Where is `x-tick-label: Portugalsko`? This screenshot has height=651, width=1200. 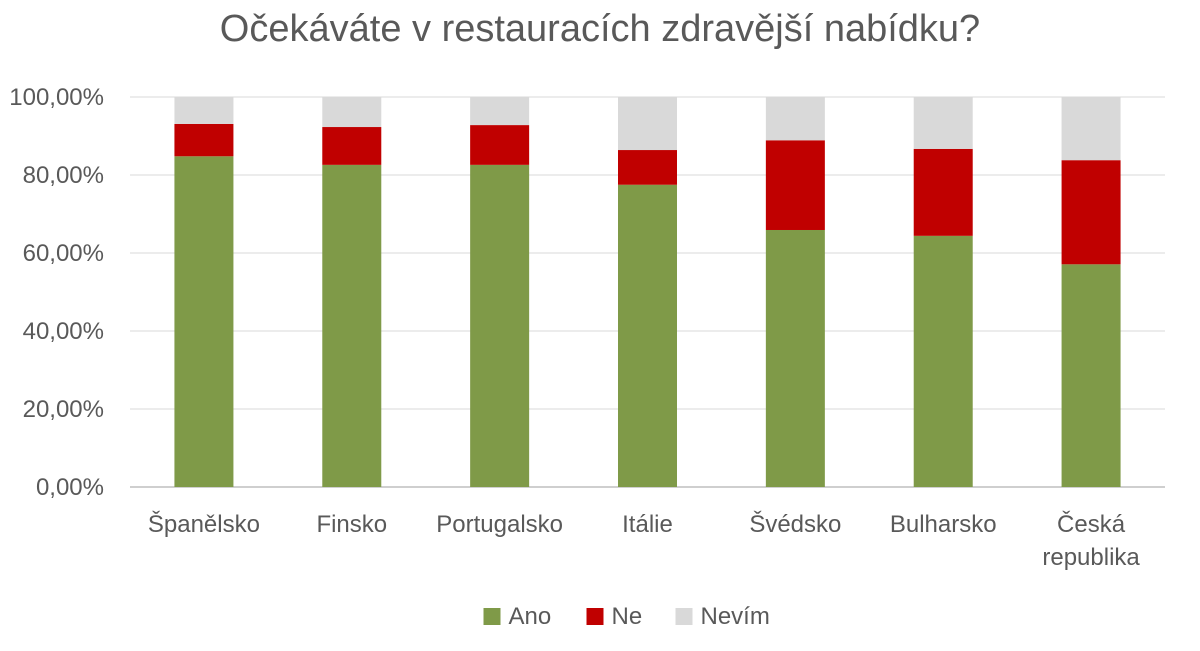 x-tick-label: Portugalsko is located at coordinates (499, 524).